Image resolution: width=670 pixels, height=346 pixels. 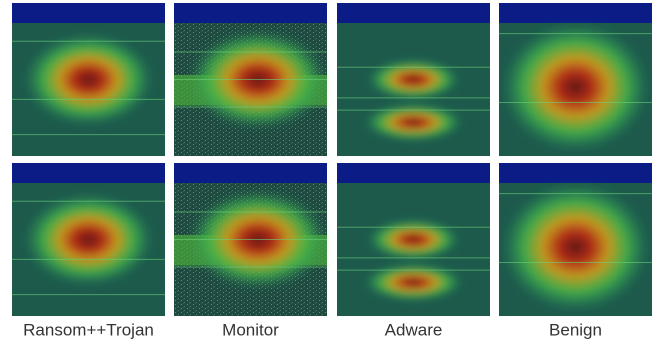 I want to click on column-label: Adware, so click(x=414, y=329).